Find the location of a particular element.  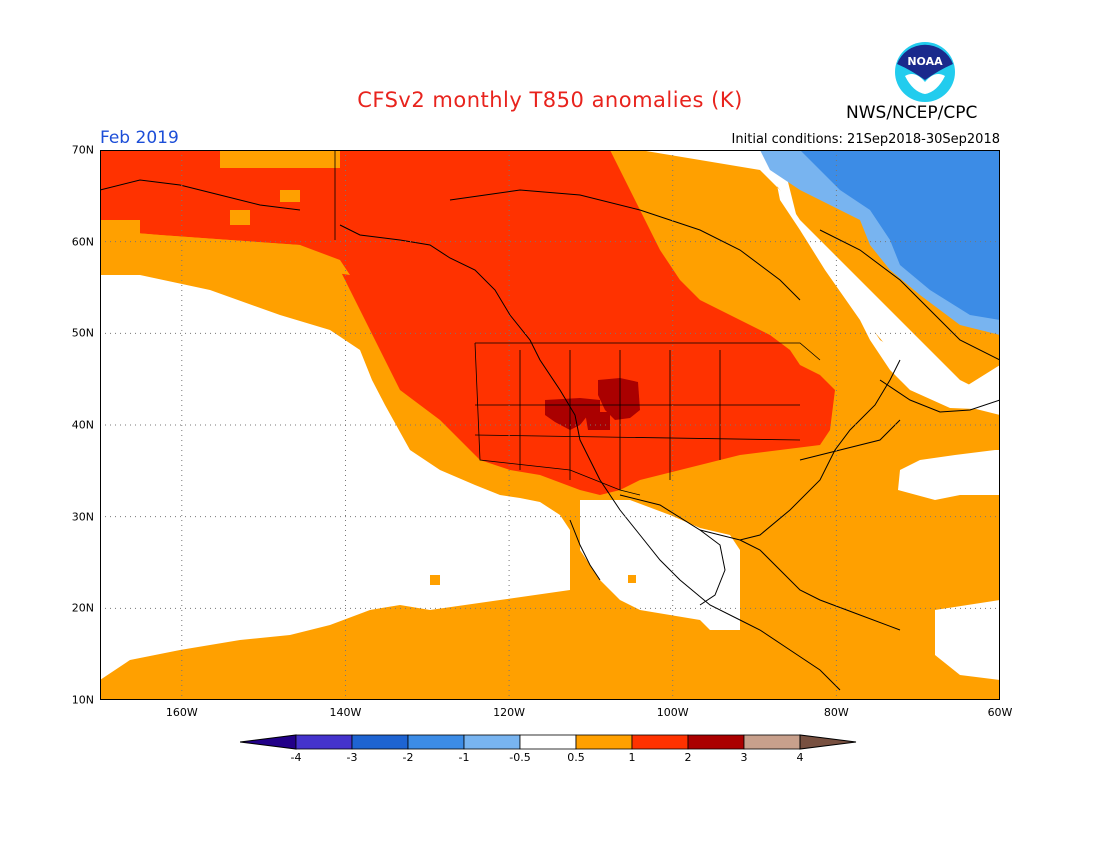

lat-label-20n: 20N is located at coordinates (82, 608).